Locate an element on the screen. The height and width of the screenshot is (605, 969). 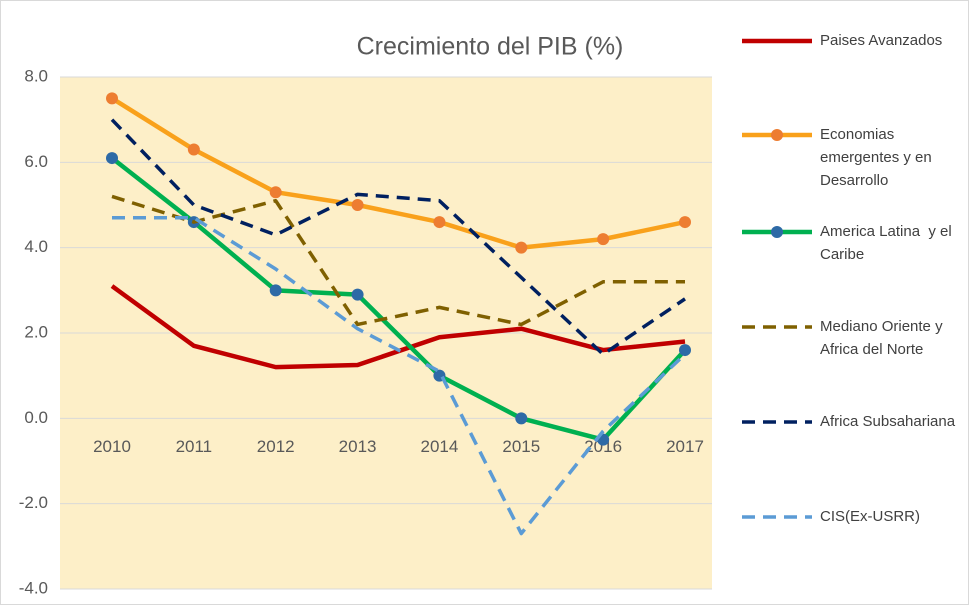
series-line is located at coordinates (398, 260).